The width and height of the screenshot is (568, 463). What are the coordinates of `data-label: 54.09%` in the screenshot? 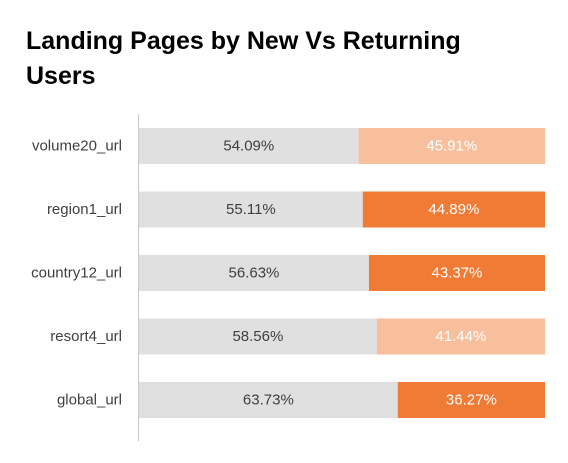 It's located at (248, 146).